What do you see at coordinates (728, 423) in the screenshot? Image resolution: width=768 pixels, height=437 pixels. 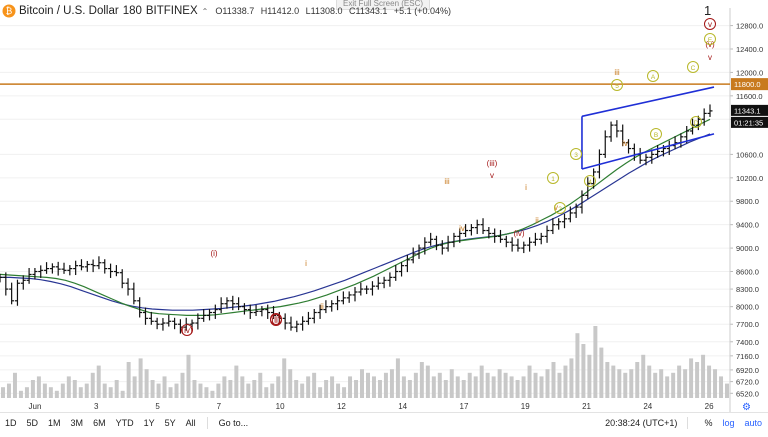 I see `log-scale-toggle: log` at bounding box center [728, 423].